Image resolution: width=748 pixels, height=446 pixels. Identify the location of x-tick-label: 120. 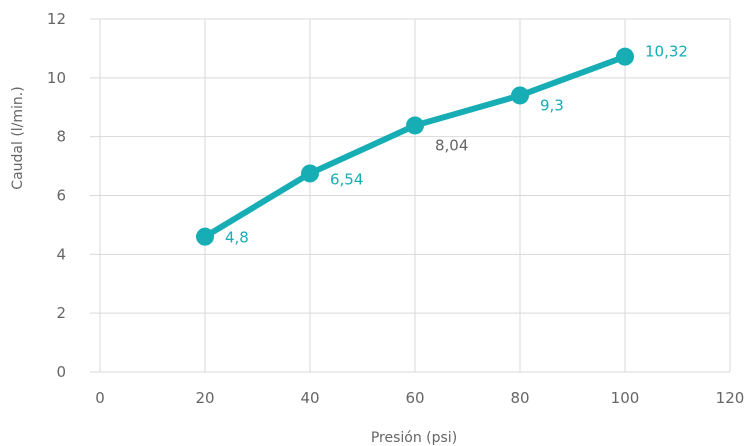
(730, 398).